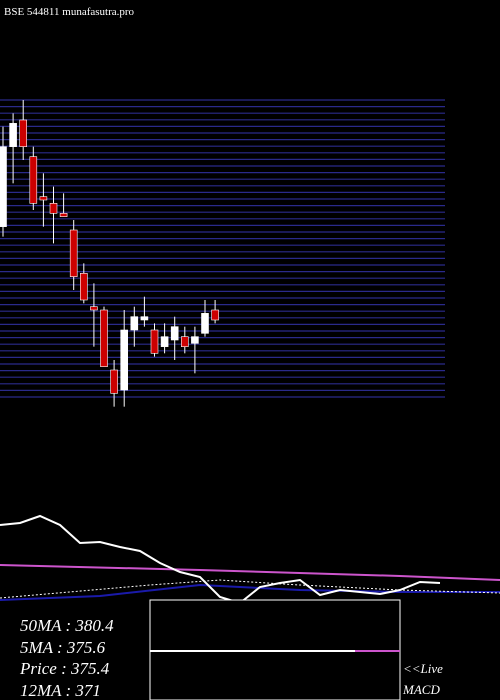 The height and width of the screenshot is (700, 500). I want to click on ma-text: 50MA : 380.4, so click(67, 625).